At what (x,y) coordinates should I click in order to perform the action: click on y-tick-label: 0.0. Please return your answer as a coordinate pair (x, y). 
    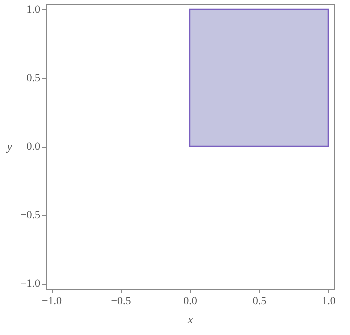
    Looking at the image, I should click on (33, 147).